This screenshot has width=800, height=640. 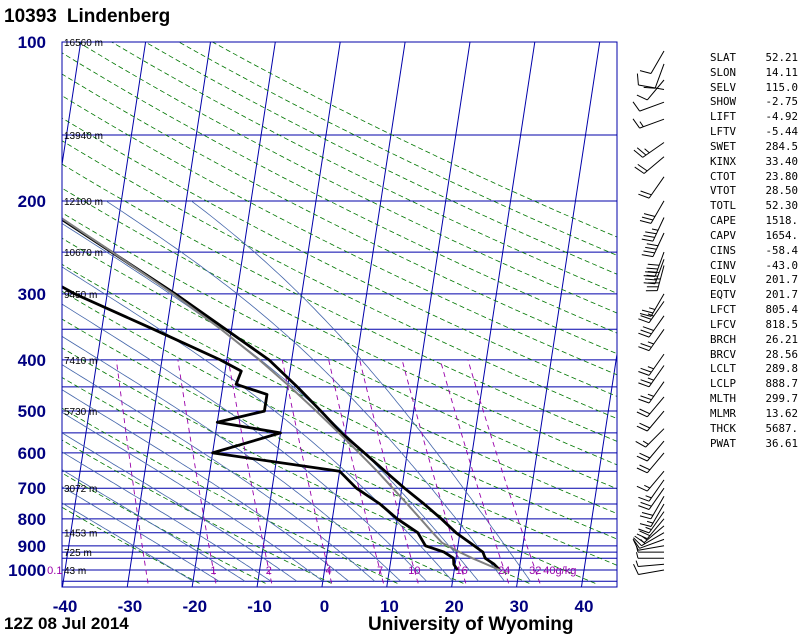 I want to click on y-tick-label: 900, so click(x=32, y=546).